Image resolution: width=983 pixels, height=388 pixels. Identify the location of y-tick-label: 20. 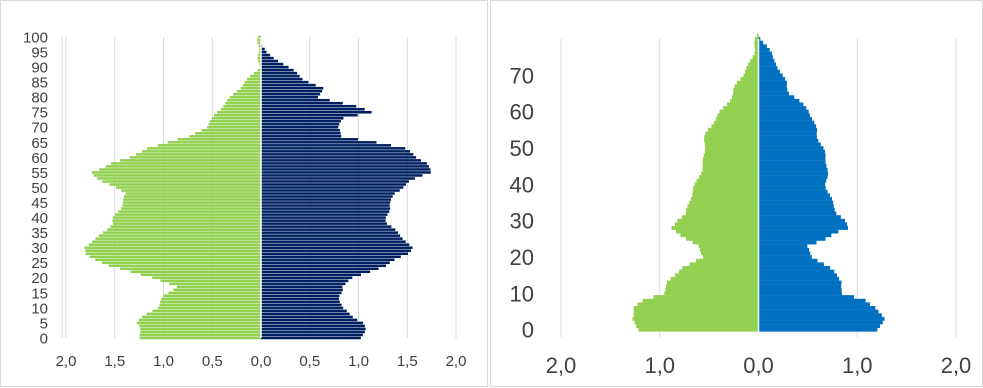
(39, 278).